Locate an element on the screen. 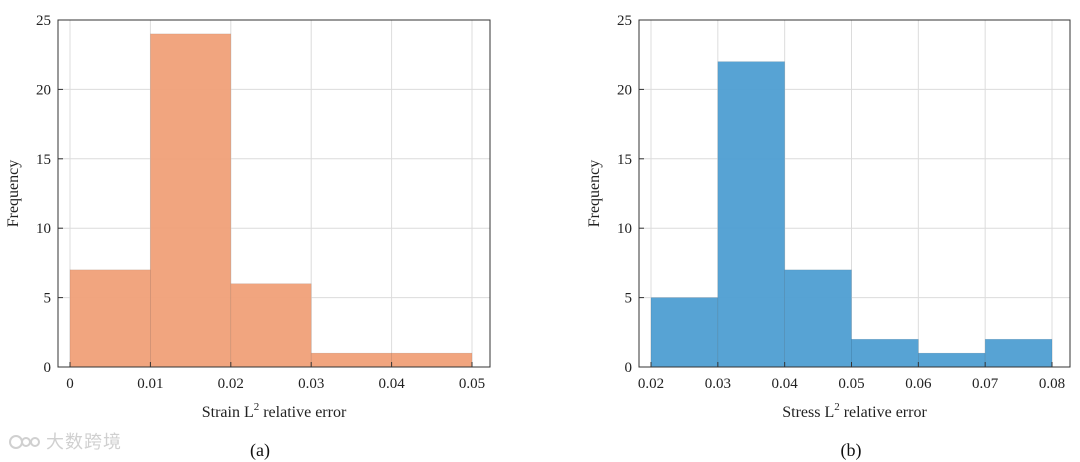  panel-b-y-tick-label: 10 is located at coordinates (624, 229).